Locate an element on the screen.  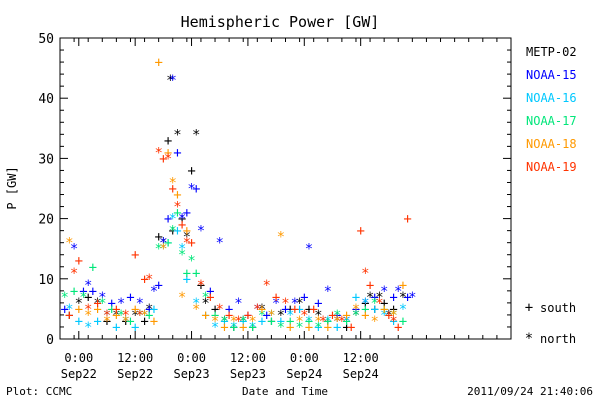
y-tick-label: 40 is located at coordinates (46, 99).